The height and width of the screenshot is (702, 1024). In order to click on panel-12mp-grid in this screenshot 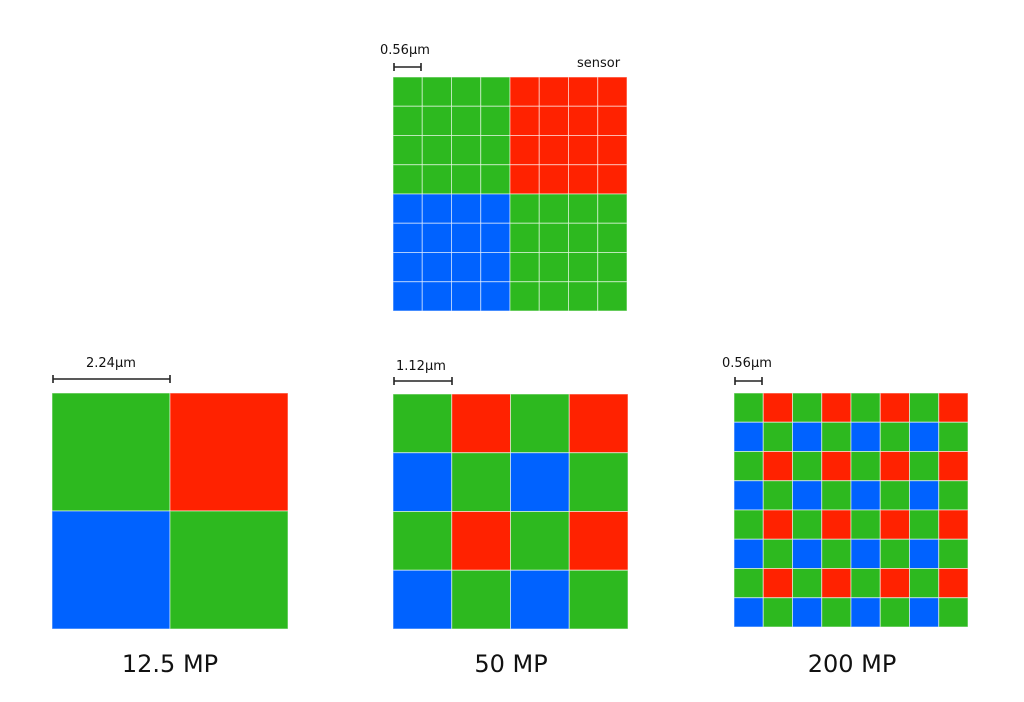, I will do `click(170, 511)`.